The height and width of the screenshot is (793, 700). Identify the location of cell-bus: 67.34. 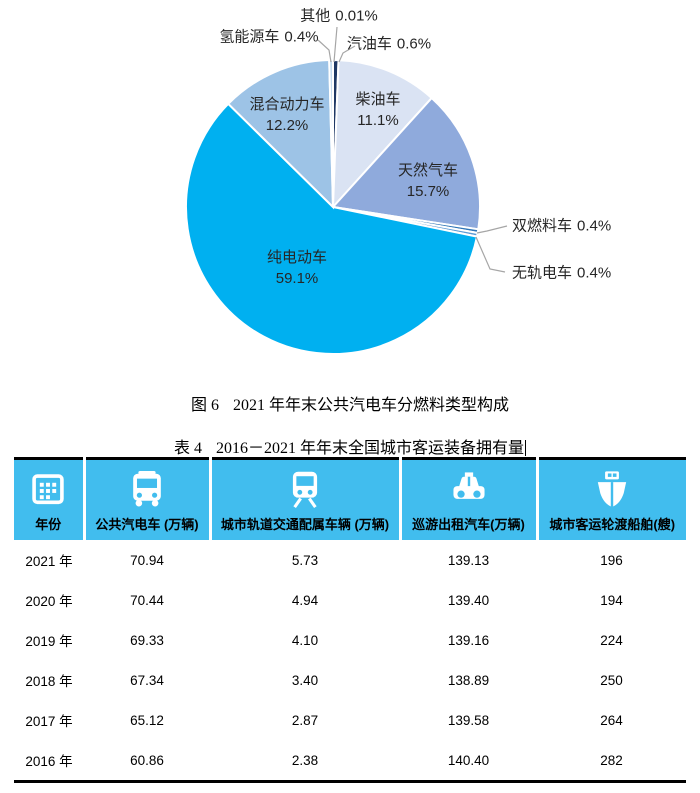
(147, 680).